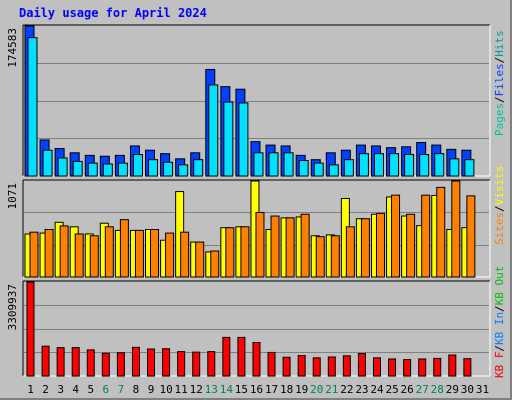 The height and width of the screenshot is (400, 512). I want to click on x-tick-label: 19, so click(301, 389).